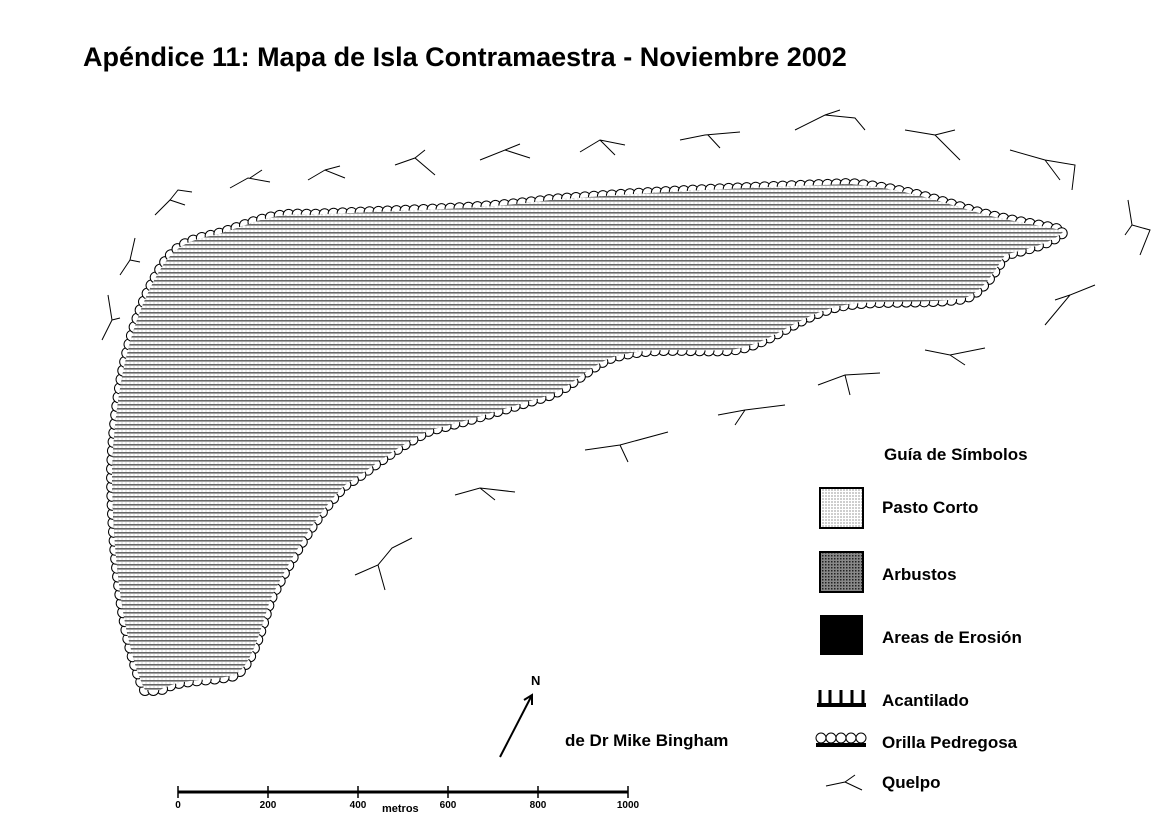  I want to click on legend-shore-symbol, so click(841, 739).